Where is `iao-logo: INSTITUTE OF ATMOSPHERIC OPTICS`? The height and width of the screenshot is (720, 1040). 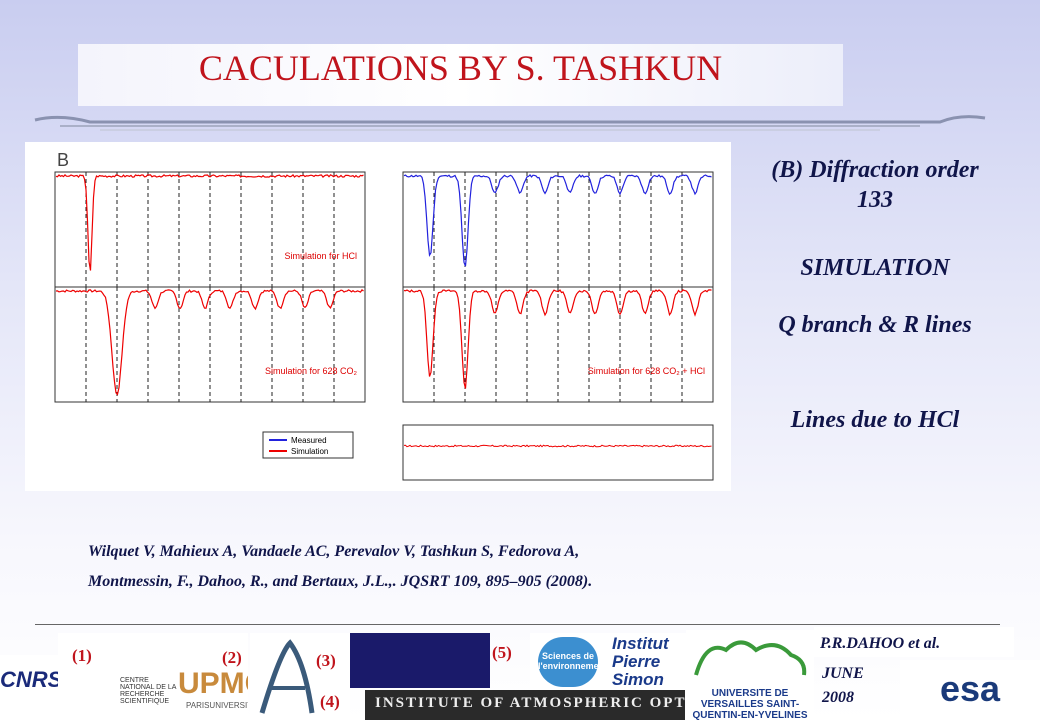 iao-logo: INSTITUTE OF ATMOSPHERIC OPTICS is located at coordinates (525, 705).